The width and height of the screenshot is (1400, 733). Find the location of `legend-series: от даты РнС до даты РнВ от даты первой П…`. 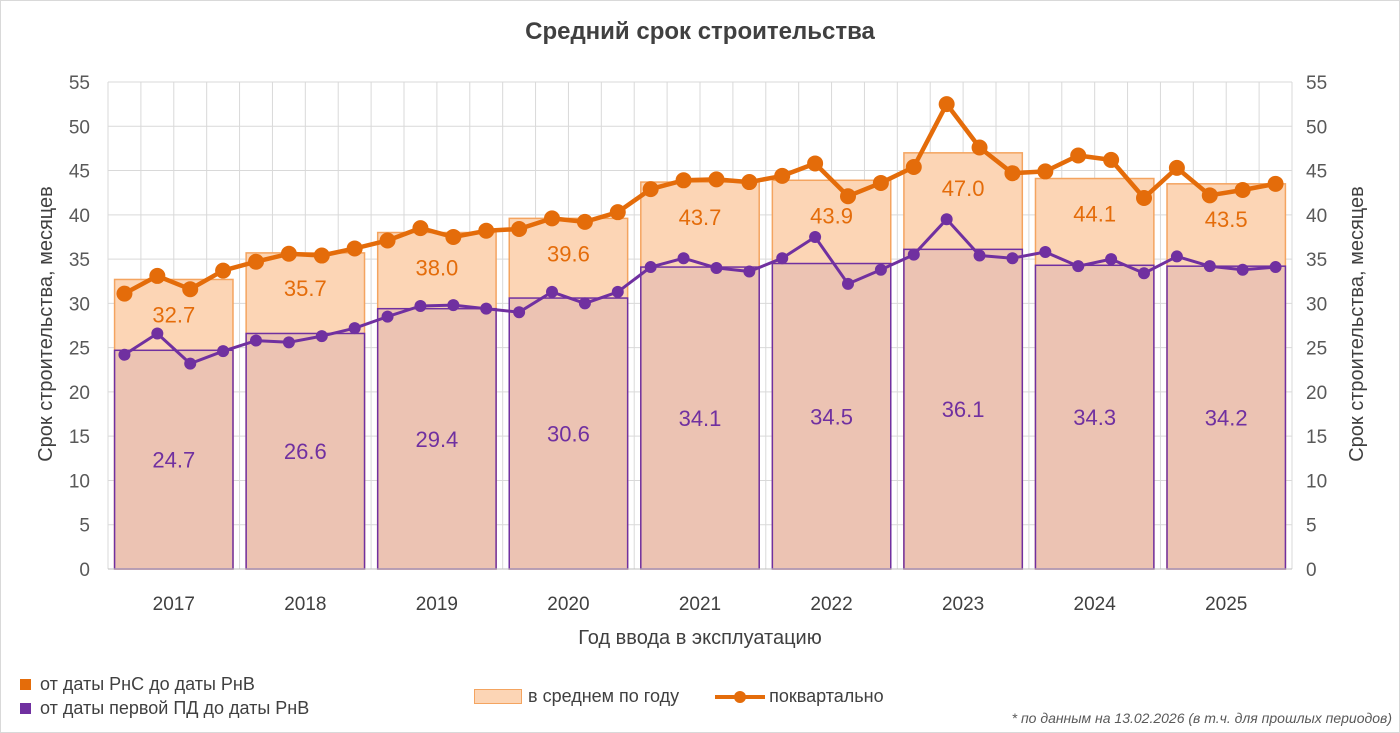

legend-series: от даты РнС до даты РнВ от даты первой П… is located at coordinates (164, 696).